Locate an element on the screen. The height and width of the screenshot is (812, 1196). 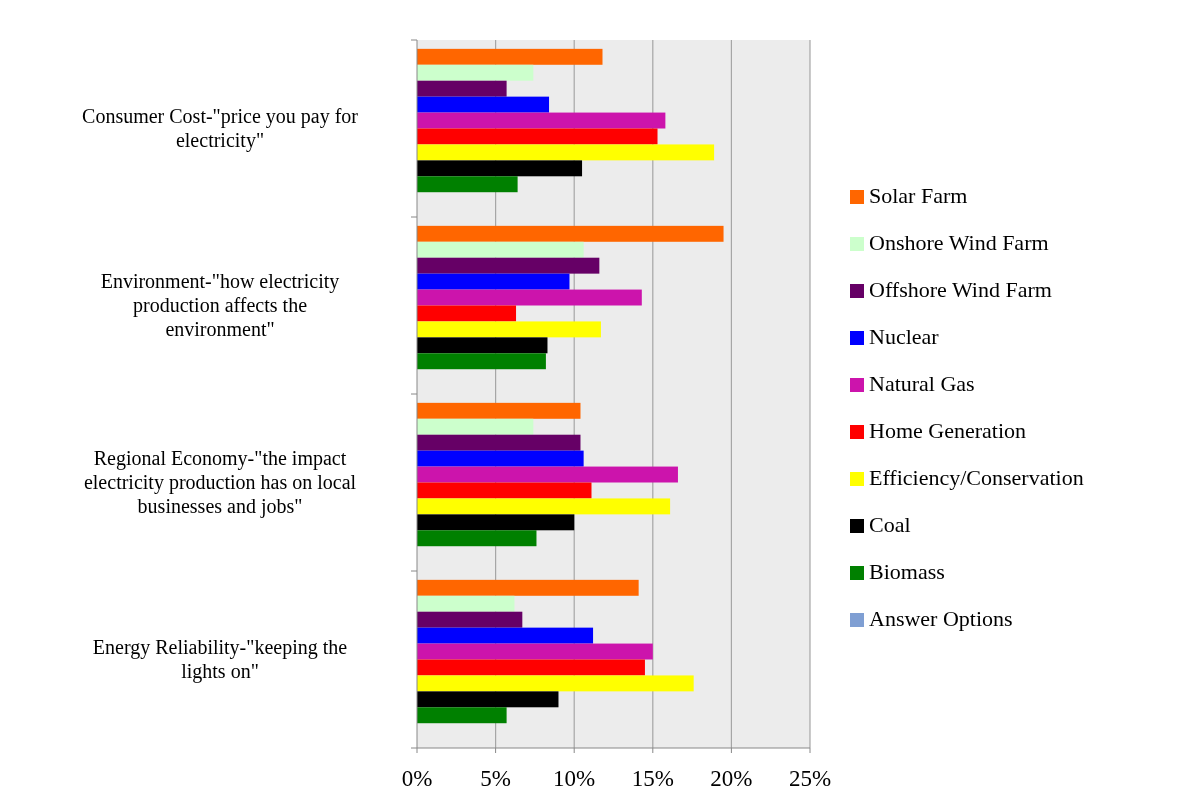
y-tick-label: Regional Economy-"the impact electricity production has on local businesses and jobs" is located at coordinates (220, 482).